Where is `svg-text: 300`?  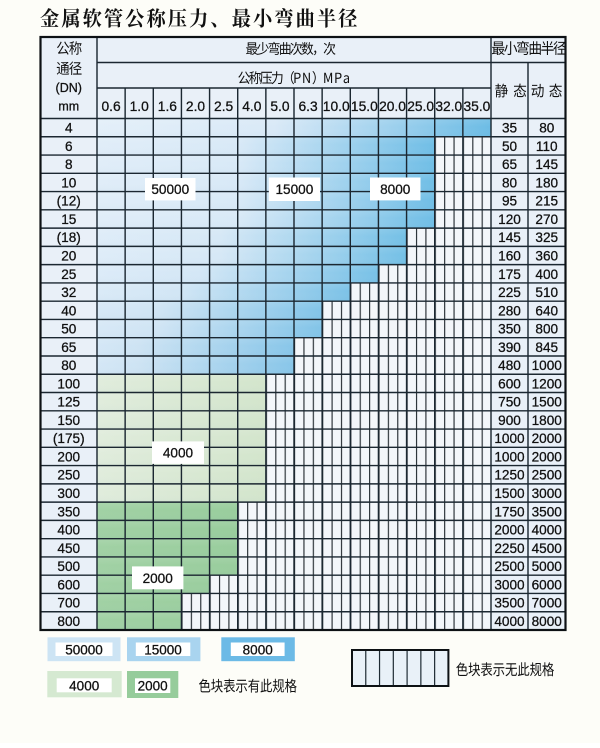
svg-text: 300 is located at coordinates (68, 493).